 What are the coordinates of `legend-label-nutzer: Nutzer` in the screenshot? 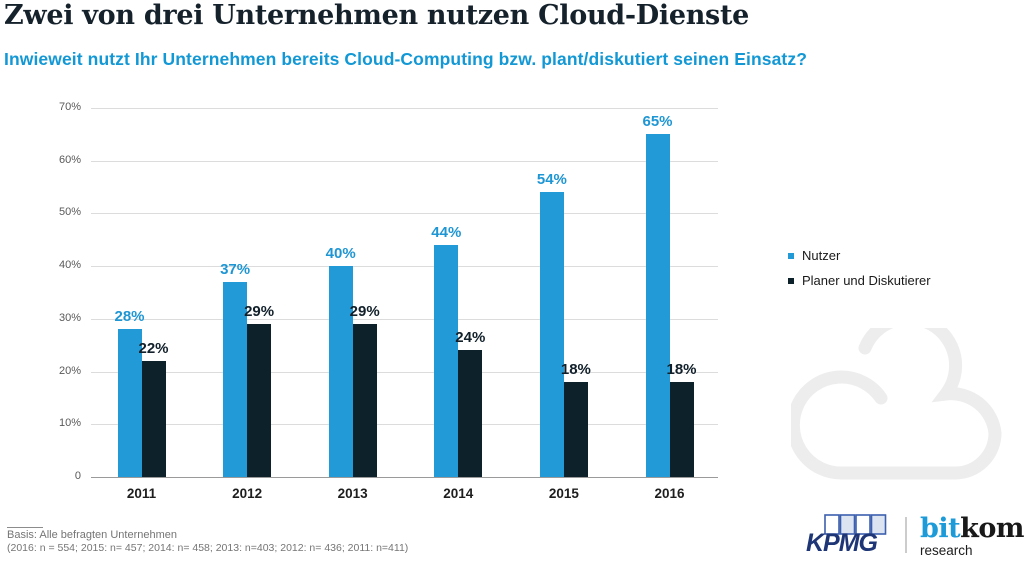 It's located at (821, 255).